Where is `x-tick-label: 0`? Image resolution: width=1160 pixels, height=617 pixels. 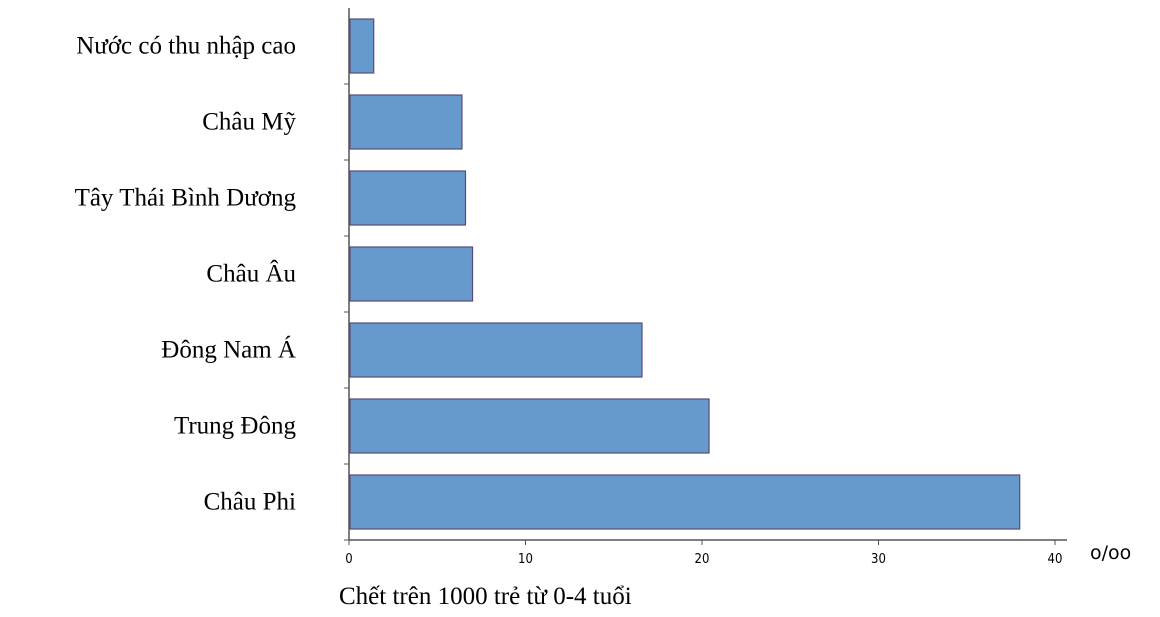 x-tick-label: 0 is located at coordinates (348, 559).